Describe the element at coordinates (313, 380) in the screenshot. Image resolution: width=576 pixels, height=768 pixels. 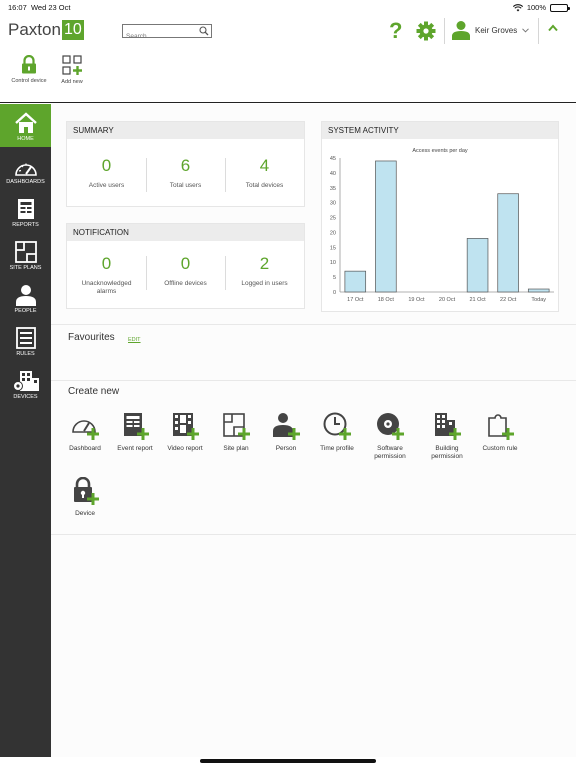
I see `section-divider` at that location.